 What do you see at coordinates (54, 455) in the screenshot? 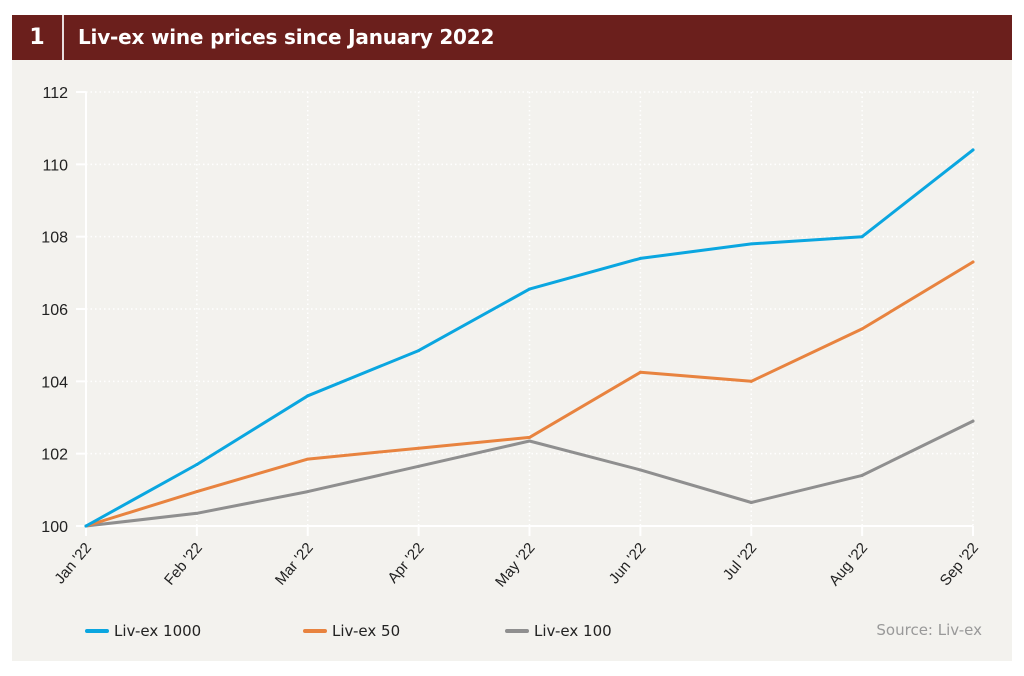
I see `y-tick-label: 102` at bounding box center [54, 455].